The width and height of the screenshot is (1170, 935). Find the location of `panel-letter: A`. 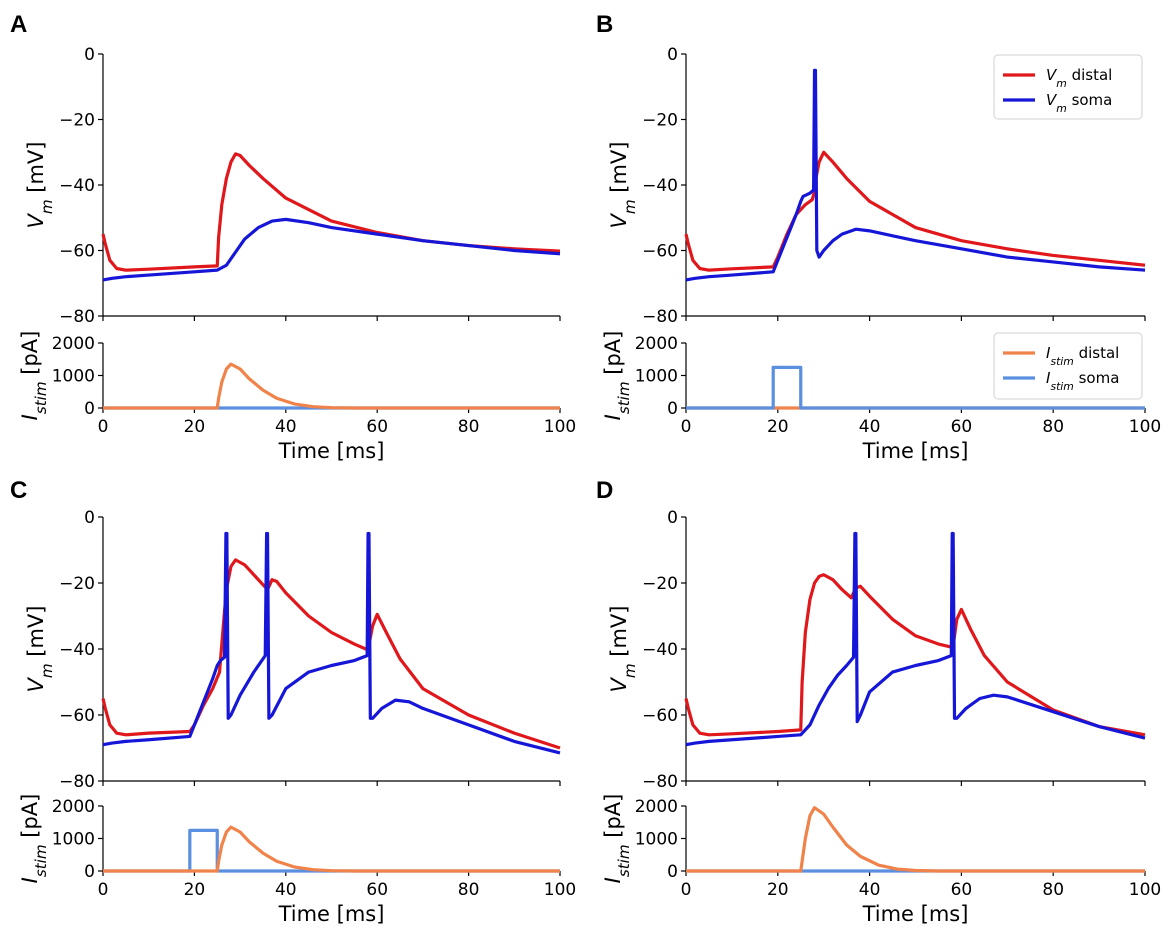

panel-letter: A is located at coordinates (18, 24).